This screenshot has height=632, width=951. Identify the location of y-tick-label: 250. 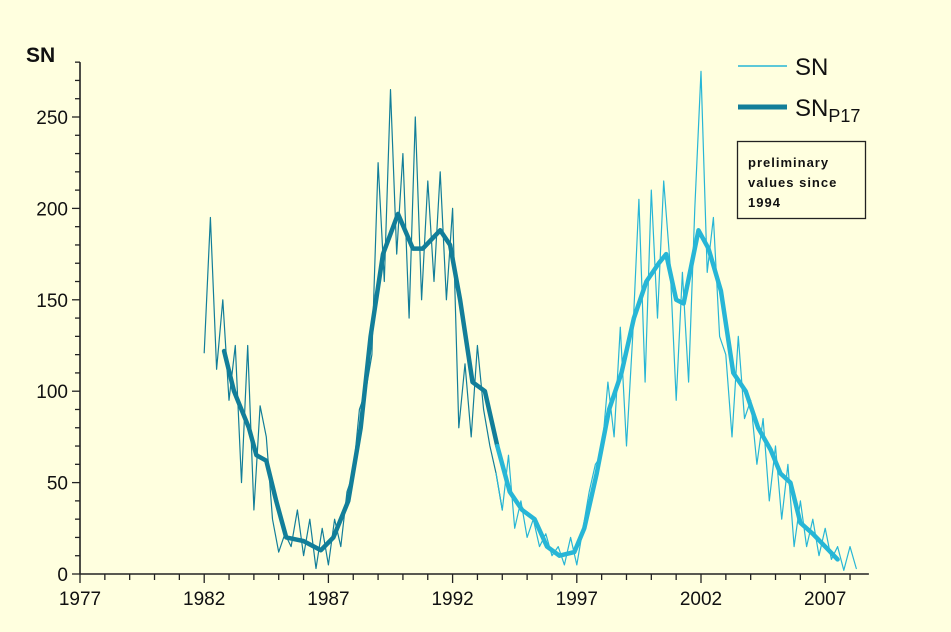
(52, 118).